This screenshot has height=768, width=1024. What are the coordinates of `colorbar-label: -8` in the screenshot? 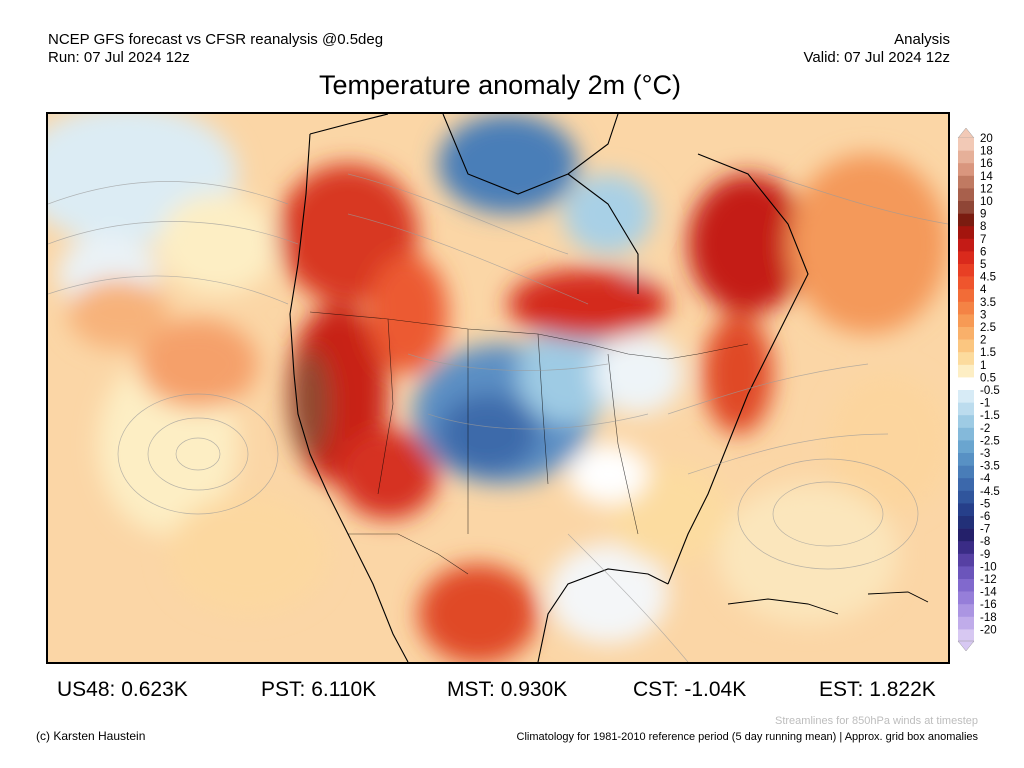 It's located at (985, 542).